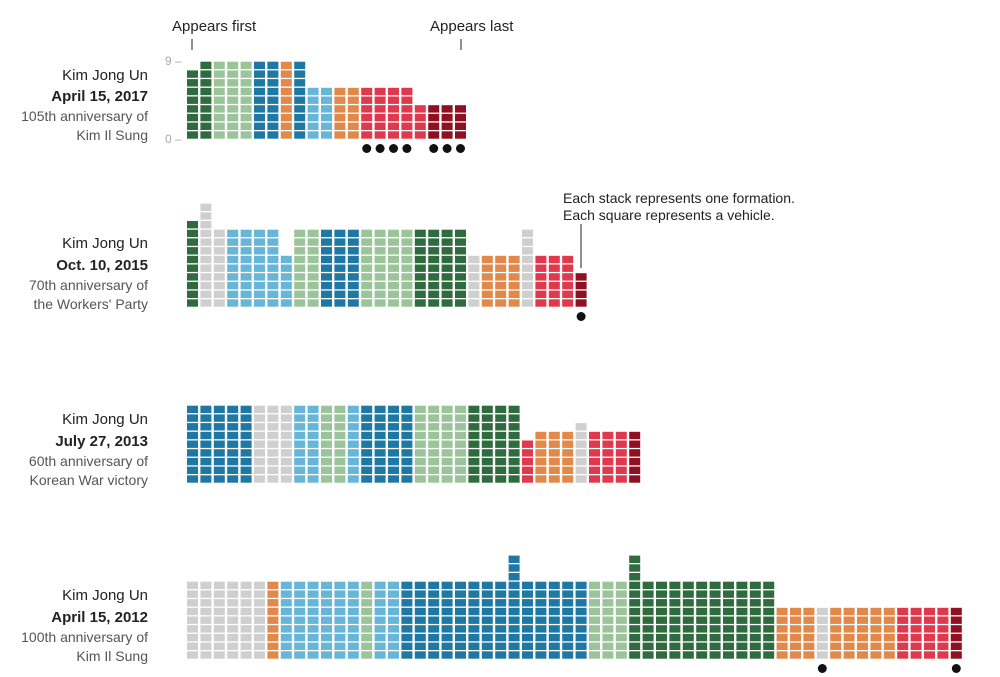 The width and height of the screenshot is (1000, 677). I want to click on occasion-line1: 60th anniversary of, so click(88, 461).